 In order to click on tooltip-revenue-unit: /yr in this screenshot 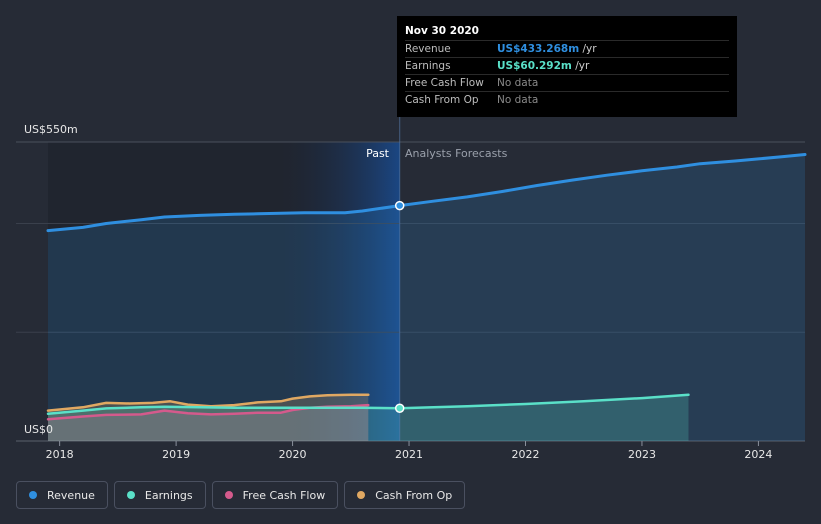, I will do `click(589, 49)`.